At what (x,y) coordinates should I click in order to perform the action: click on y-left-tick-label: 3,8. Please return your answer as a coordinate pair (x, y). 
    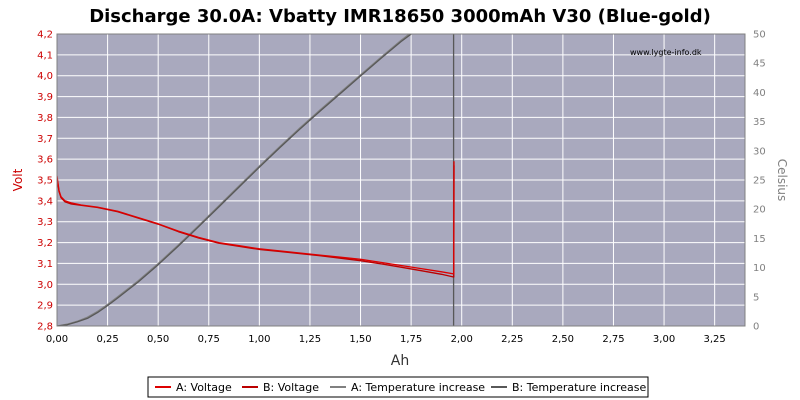
    Looking at the image, I should click on (45, 118).